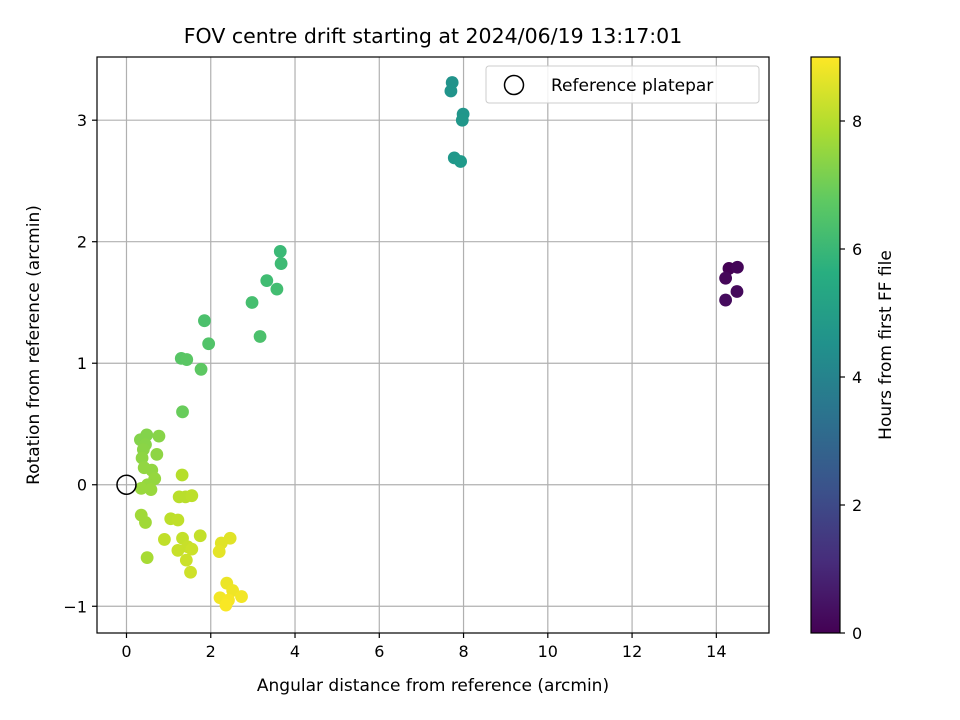 The height and width of the screenshot is (720, 960). I want to click on y-tick-label: −1, so click(75, 606).